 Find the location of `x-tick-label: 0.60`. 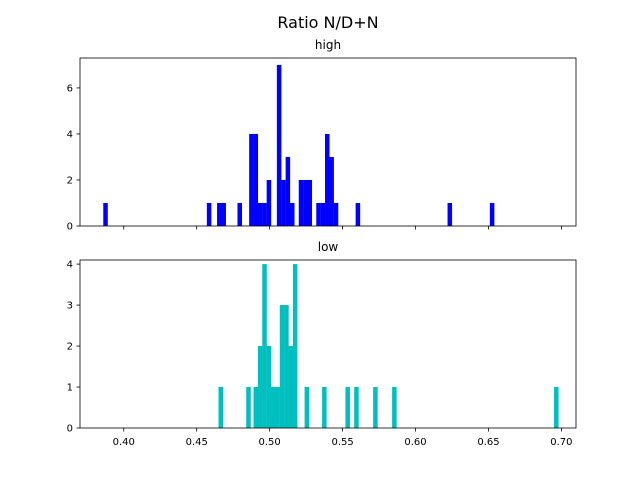

x-tick-label: 0.60 is located at coordinates (415, 442).